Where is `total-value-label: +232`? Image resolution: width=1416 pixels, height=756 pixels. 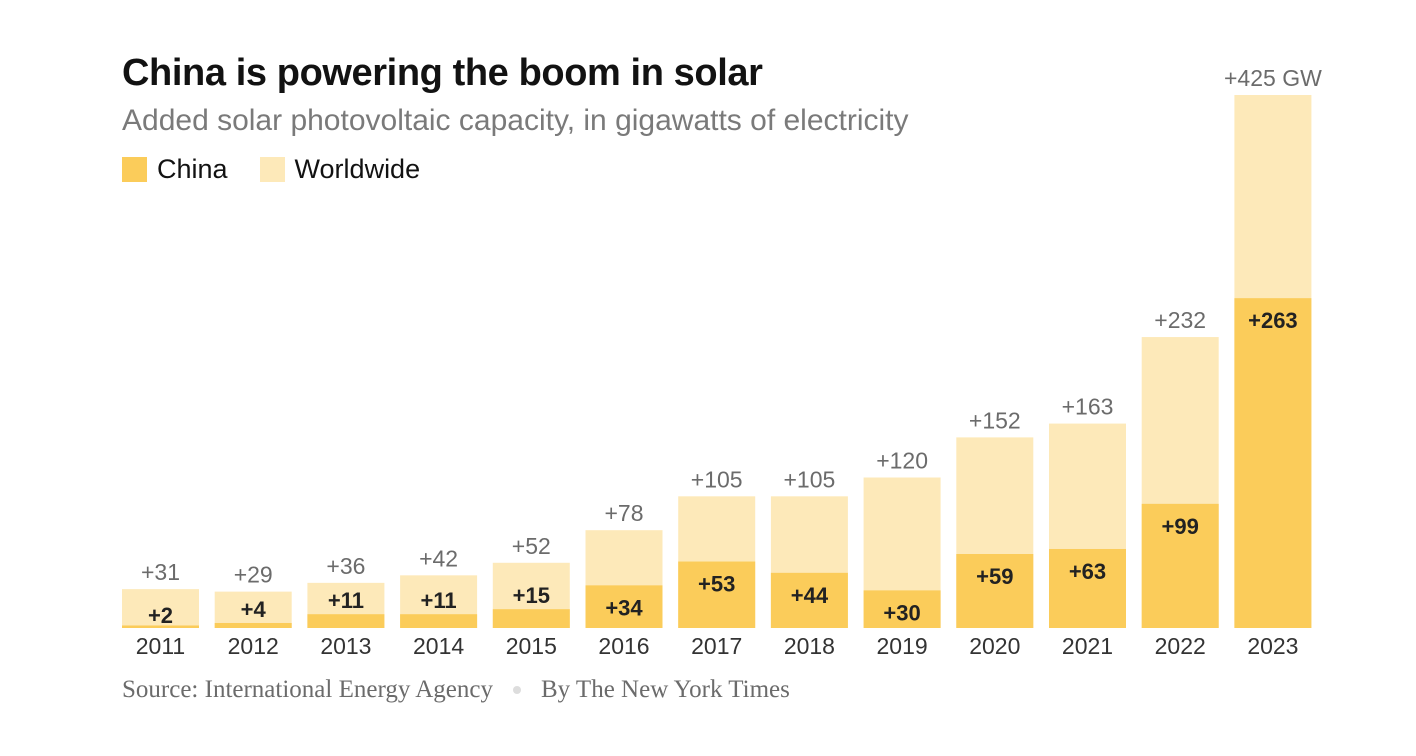 total-value-label: +232 is located at coordinates (1180, 320).